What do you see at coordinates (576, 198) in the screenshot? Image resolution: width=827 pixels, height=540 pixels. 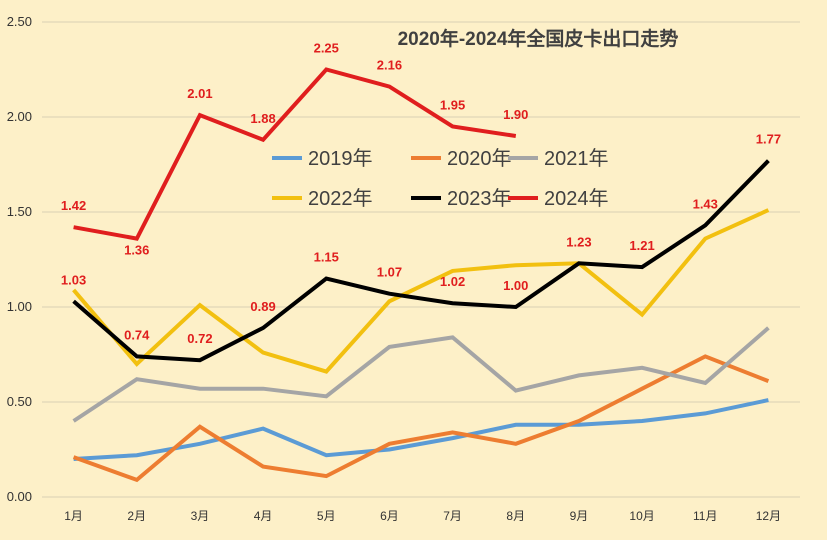 I see `legend-label: 2024年` at bounding box center [576, 198].